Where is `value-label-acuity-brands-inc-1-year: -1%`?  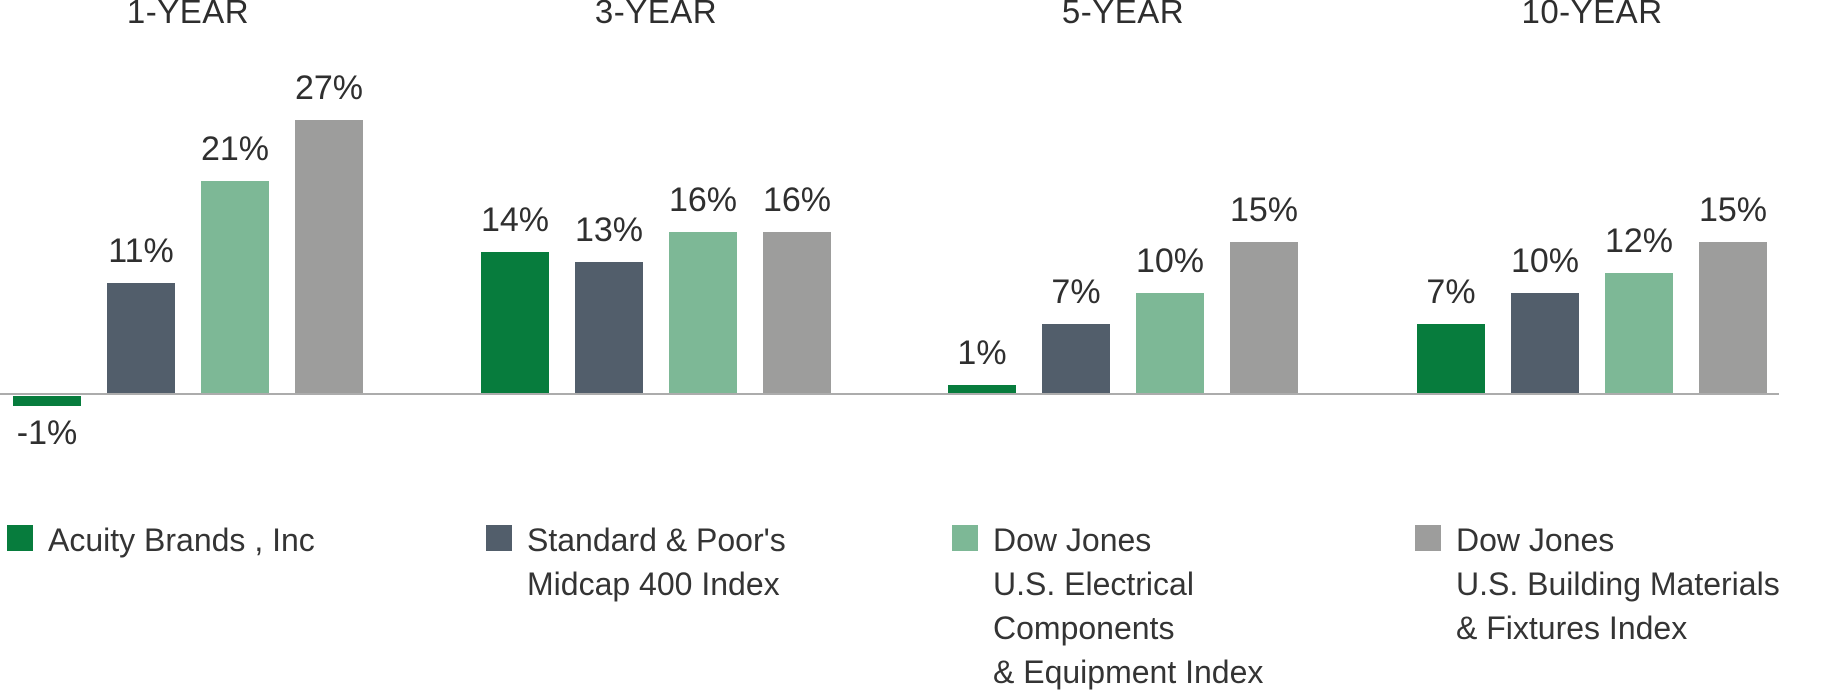
value-label-acuity-brands-inc-1-year: -1% is located at coordinates (47, 433).